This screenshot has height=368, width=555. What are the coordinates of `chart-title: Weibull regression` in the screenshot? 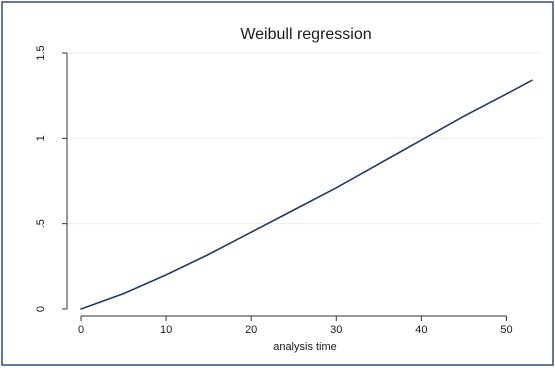 It's located at (305, 34).